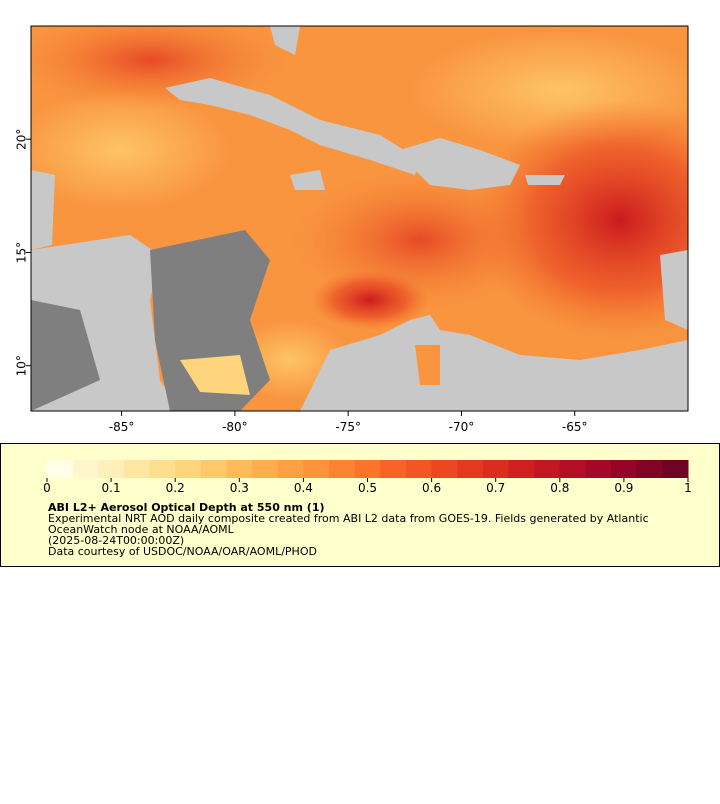  What do you see at coordinates (559, 488) in the screenshot?
I see `colorbar-tick-label: 0.8` at bounding box center [559, 488].